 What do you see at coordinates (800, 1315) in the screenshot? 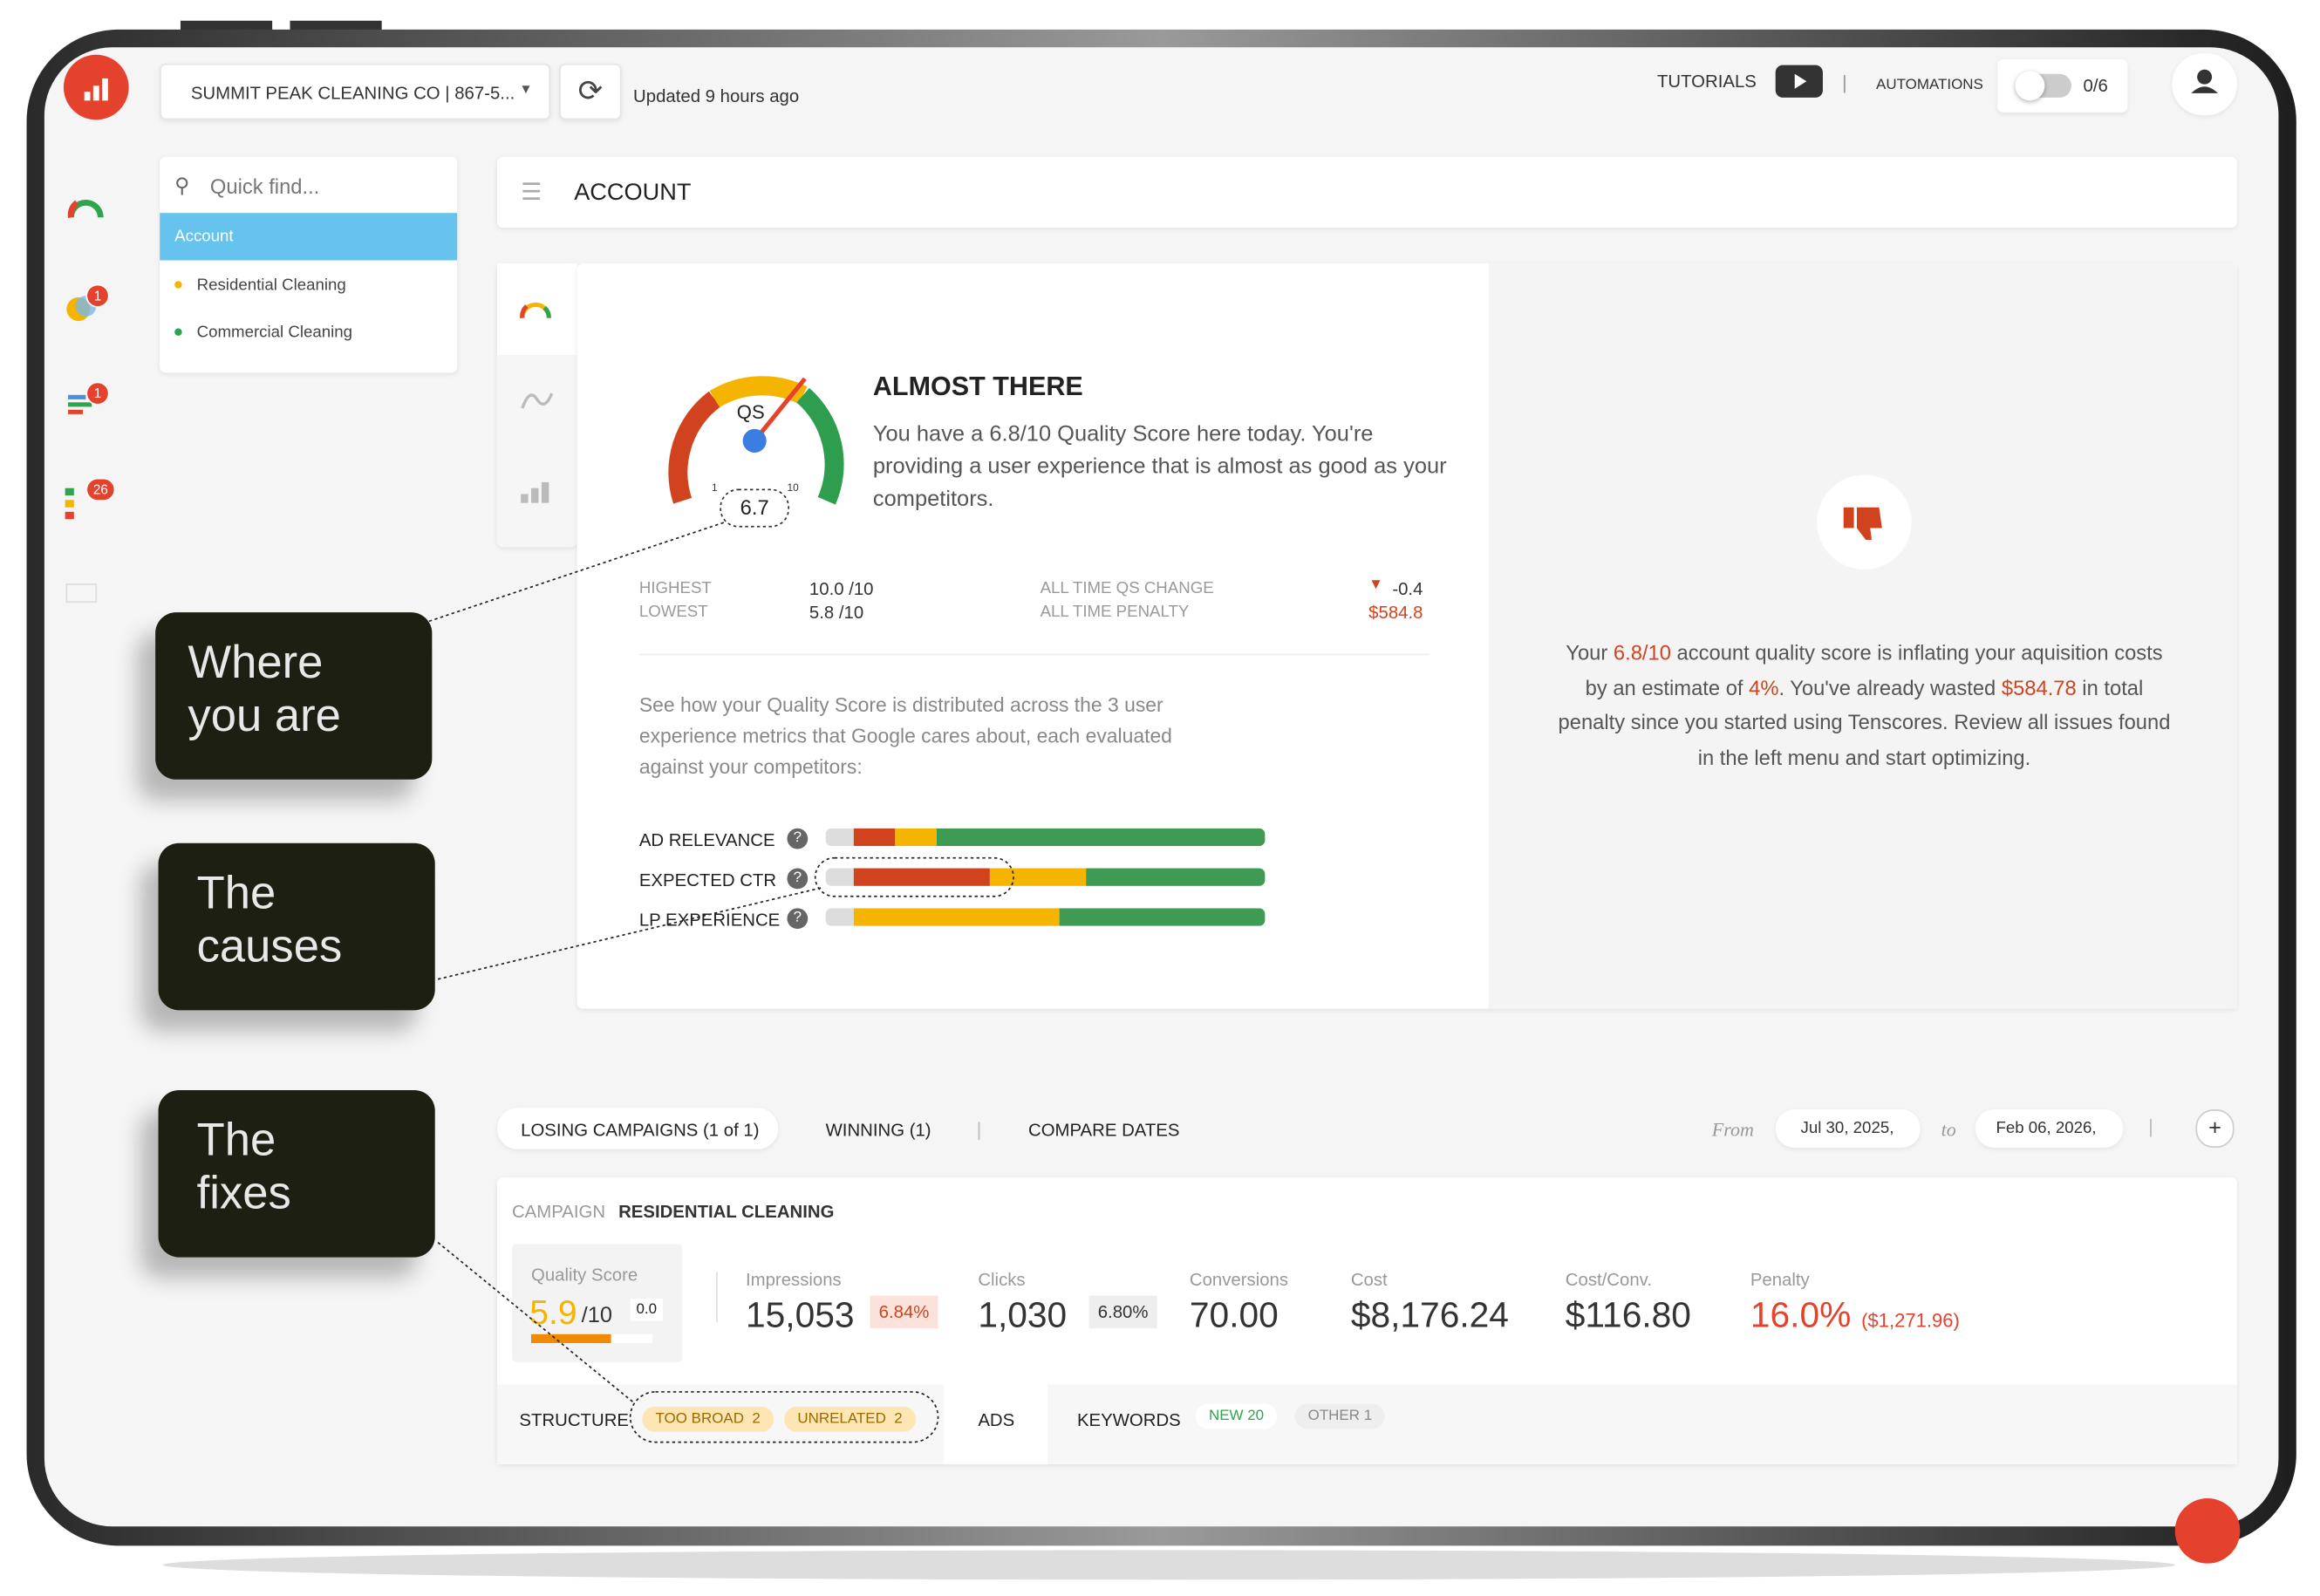
I see `stat-value: 15,053` at bounding box center [800, 1315].